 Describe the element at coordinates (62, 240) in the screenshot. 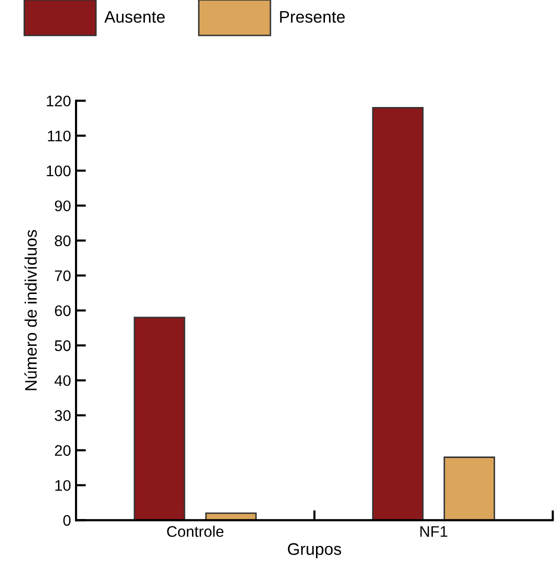

I see `y-tick-label: 80` at that location.